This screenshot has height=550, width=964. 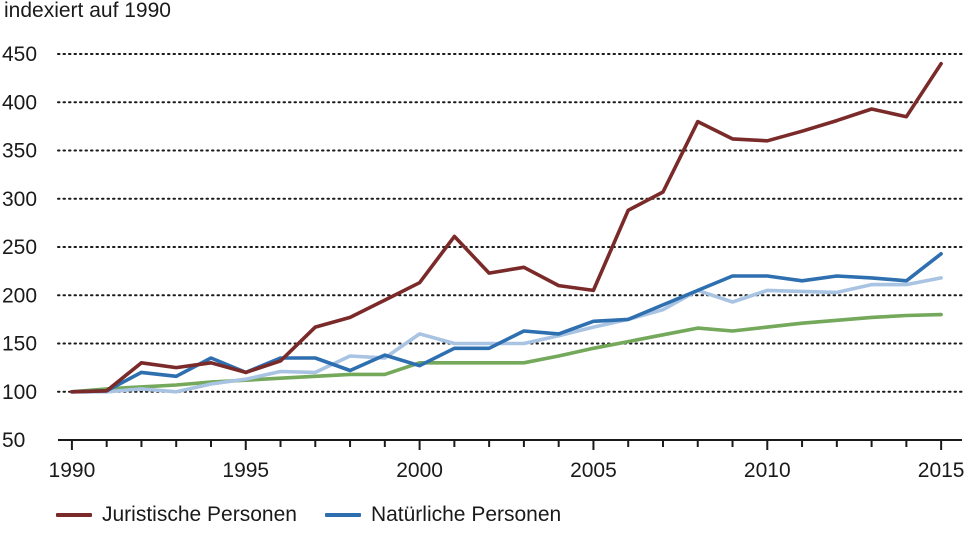 What do you see at coordinates (19, 295) in the screenshot?
I see `y-tick-label: 200` at bounding box center [19, 295].